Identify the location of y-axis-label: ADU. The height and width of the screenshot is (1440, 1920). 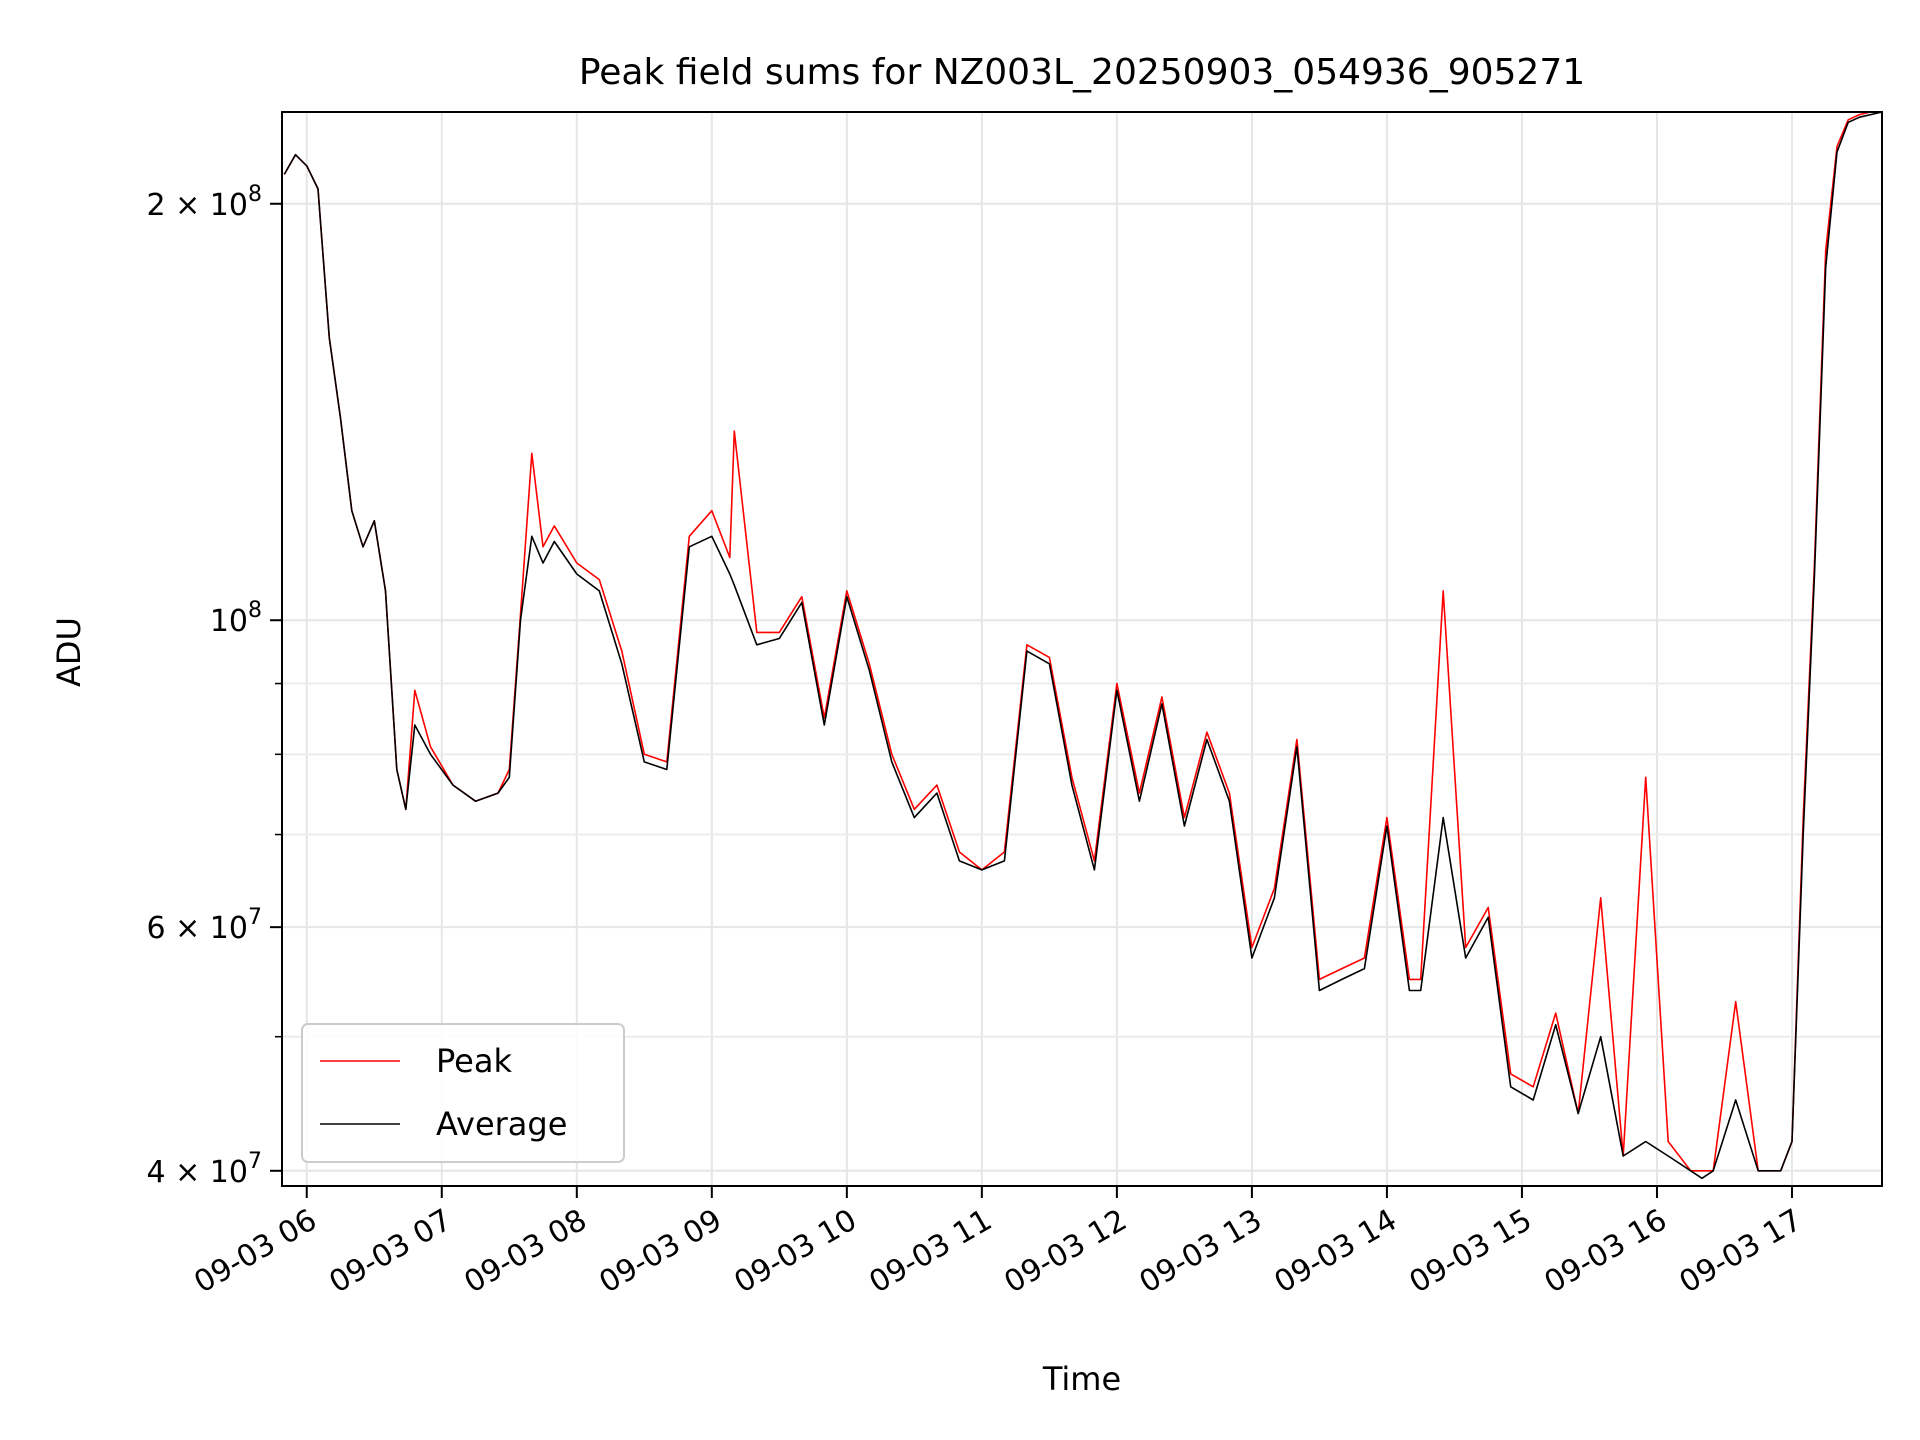
(69, 652).